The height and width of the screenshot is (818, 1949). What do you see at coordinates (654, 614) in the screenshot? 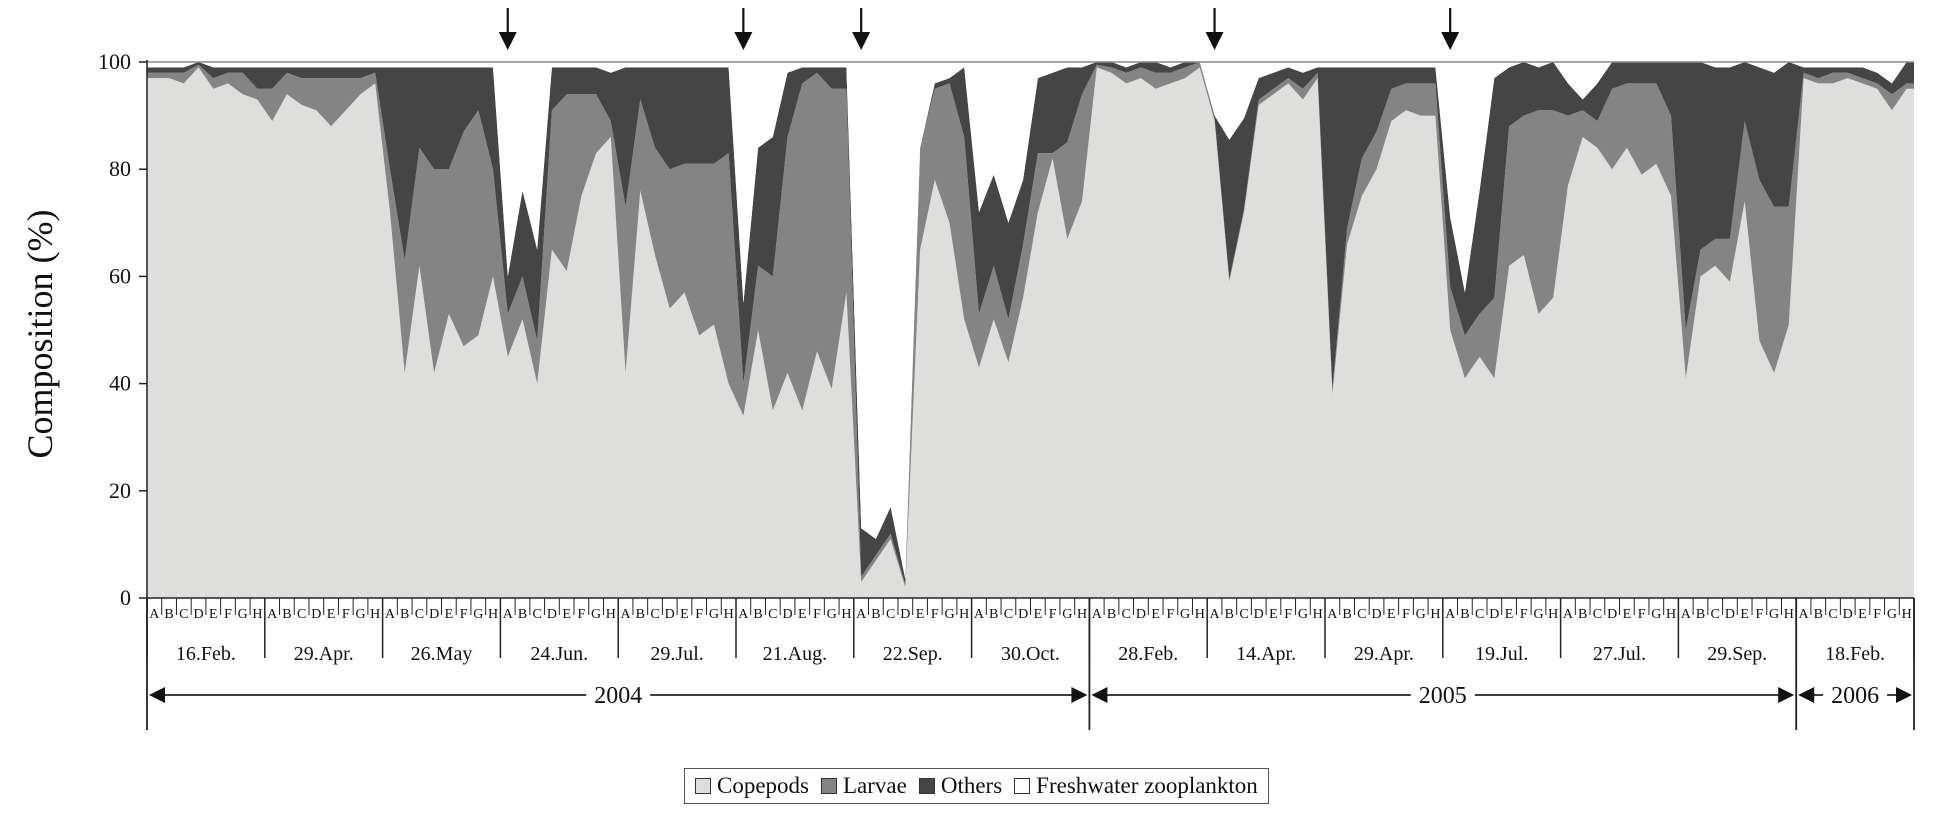
I see `station-label-34: C` at bounding box center [654, 614].